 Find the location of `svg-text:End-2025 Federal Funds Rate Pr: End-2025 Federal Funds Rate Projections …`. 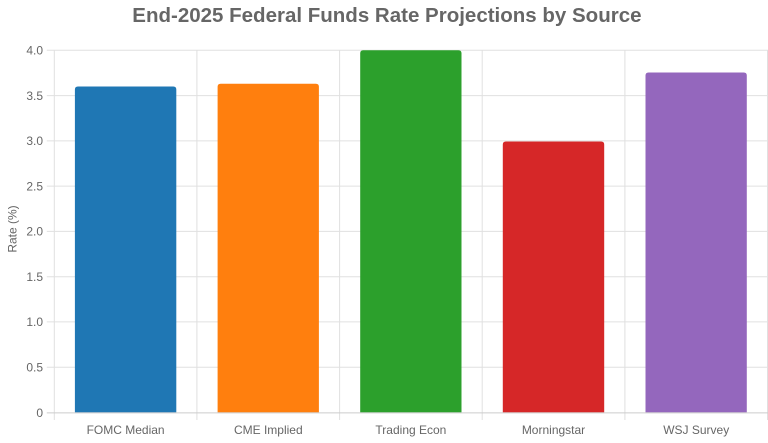

svg-text:End-2025 Federal Funds Rate Pr: End-2025 Federal Funds Rate Projections … is located at coordinates (386, 15).